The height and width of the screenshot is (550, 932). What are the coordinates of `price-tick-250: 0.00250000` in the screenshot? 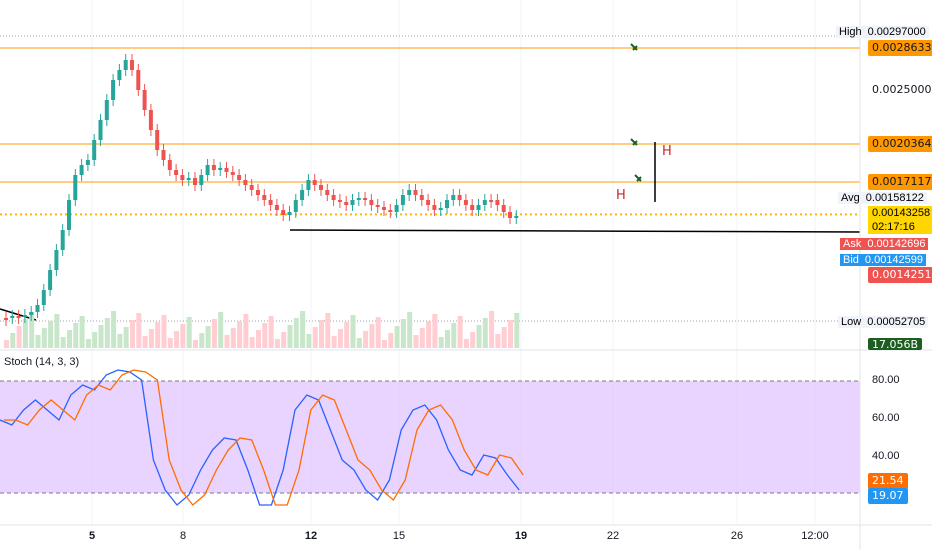 It's located at (902, 89).